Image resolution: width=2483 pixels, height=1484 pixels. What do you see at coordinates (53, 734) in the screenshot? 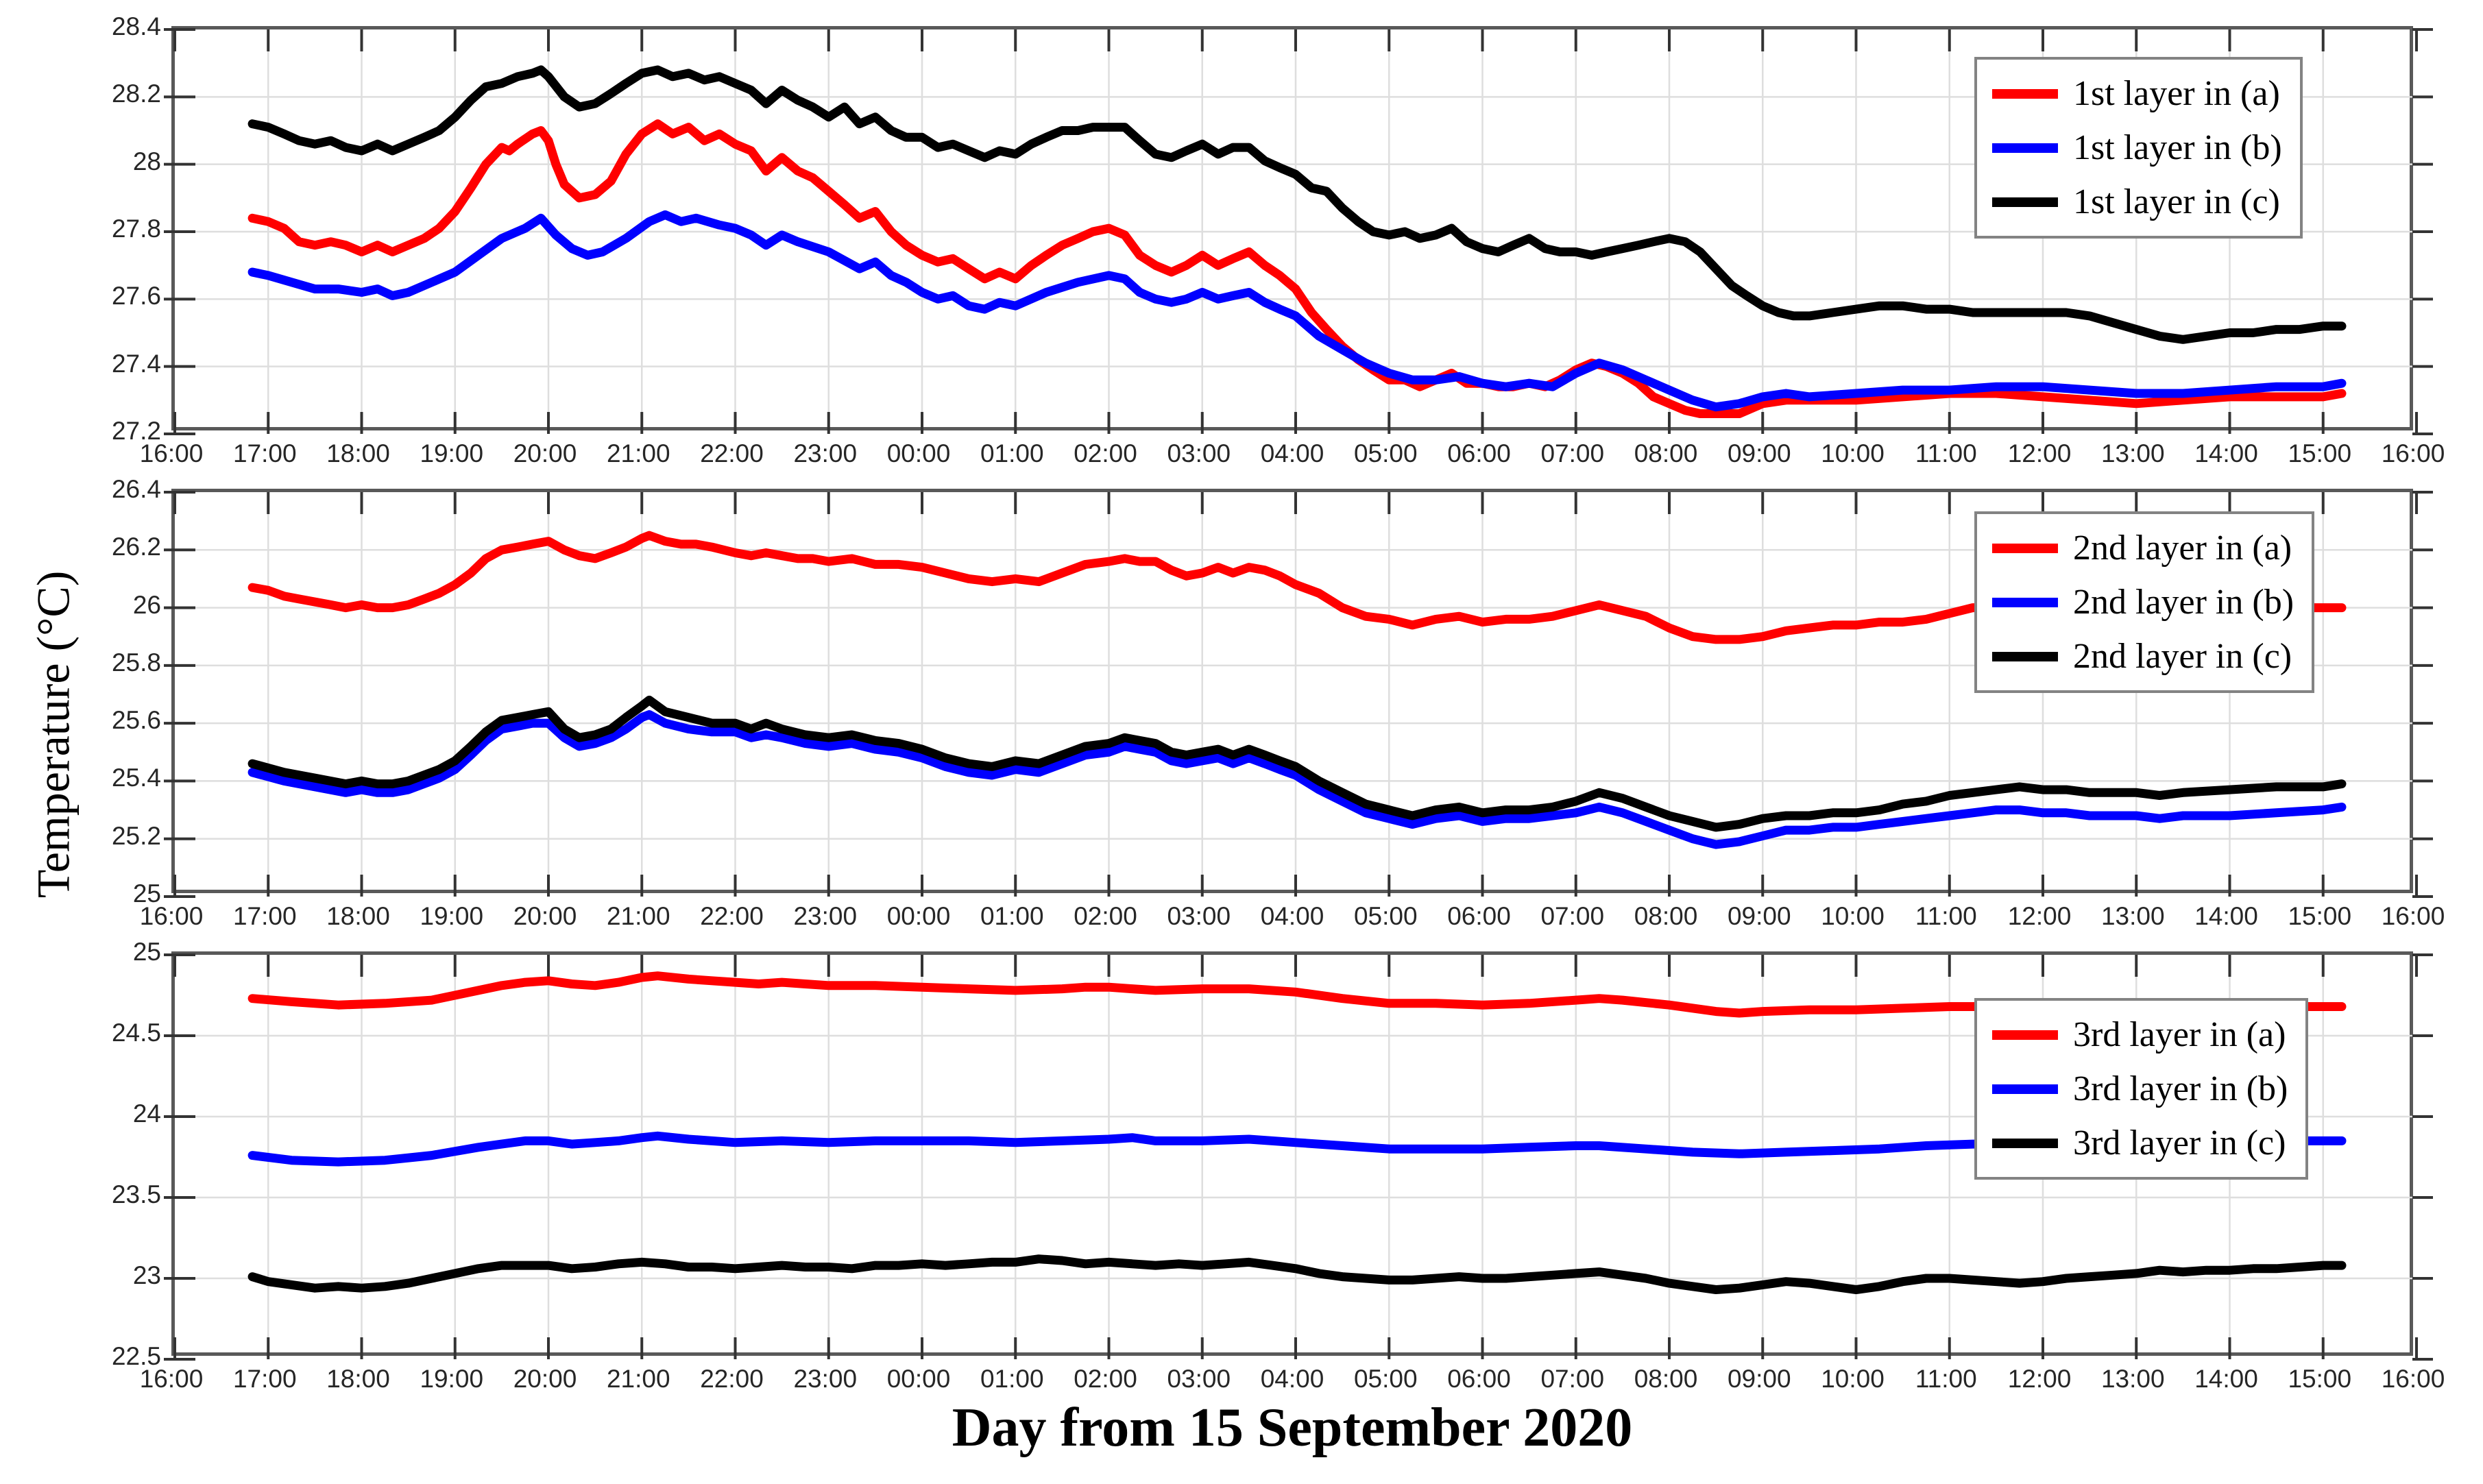
I see `y-axis-label-text: Temperature (°C)` at bounding box center [53, 734].